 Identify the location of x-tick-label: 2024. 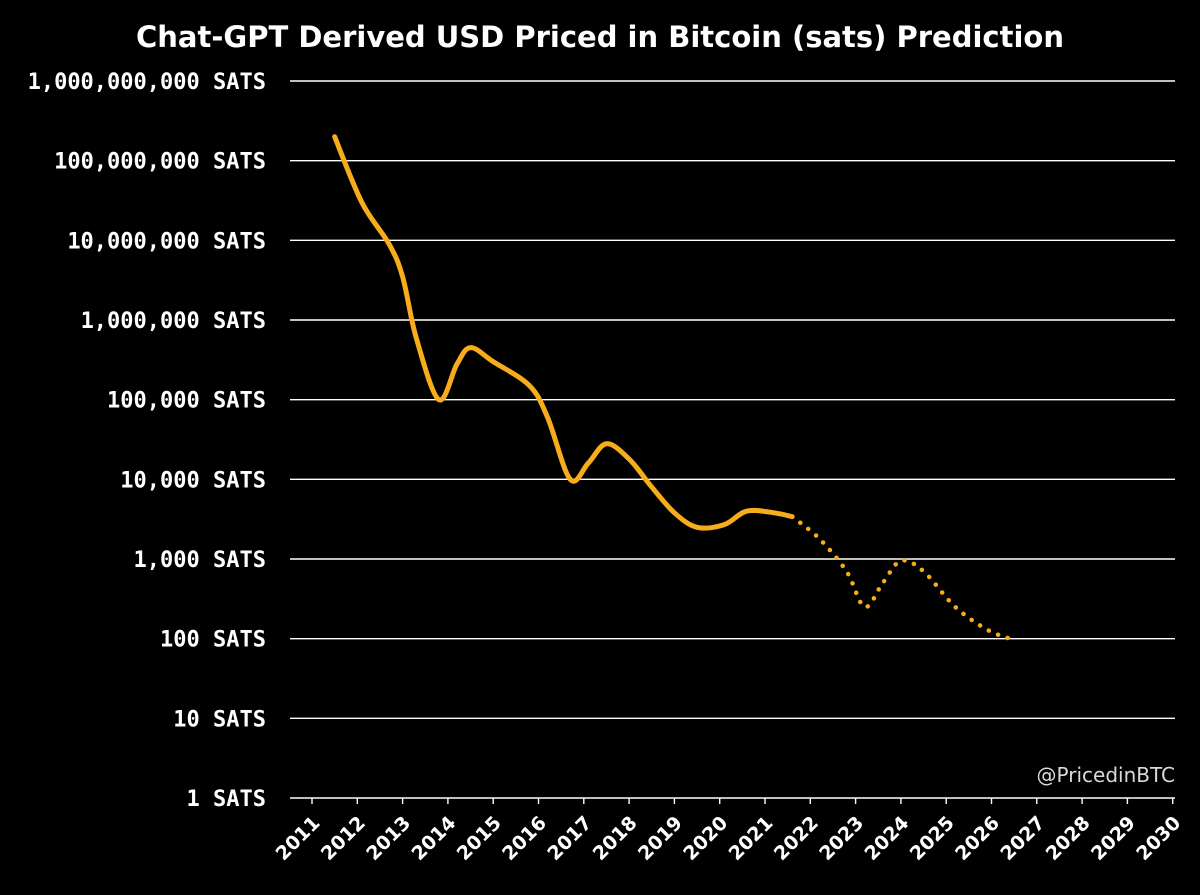
(886, 838).